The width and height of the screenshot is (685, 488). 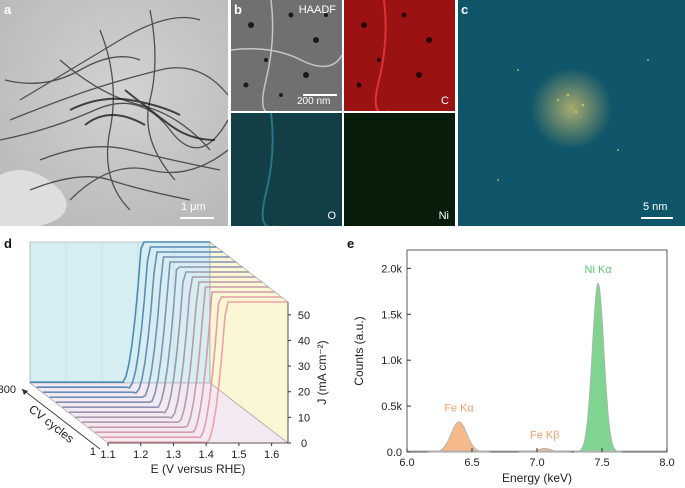 What do you see at coordinates (666, 463) in the screenshot?
I see `x-tick-label: 8.0` at bounding box center [666, 463].